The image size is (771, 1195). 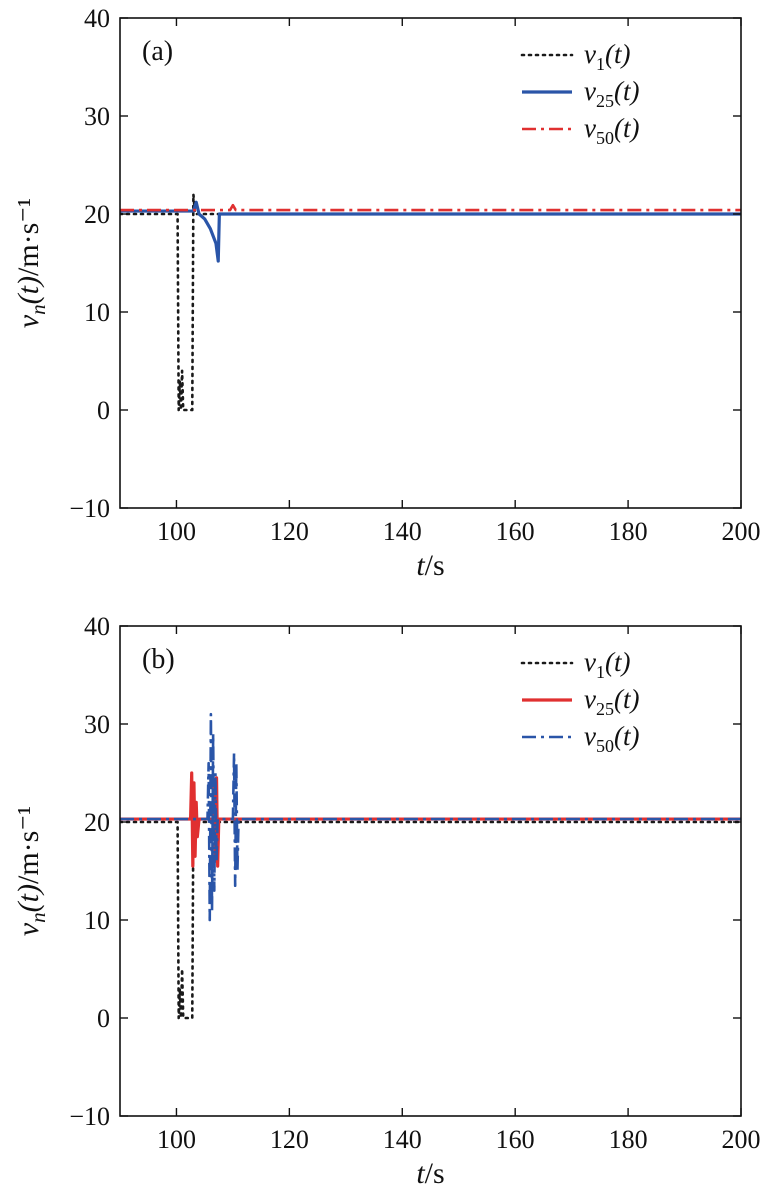 What do you see at coordinates (158, 659) in the screenshot?
I see `panel-label: (b)` at bounding box center [158, 659].